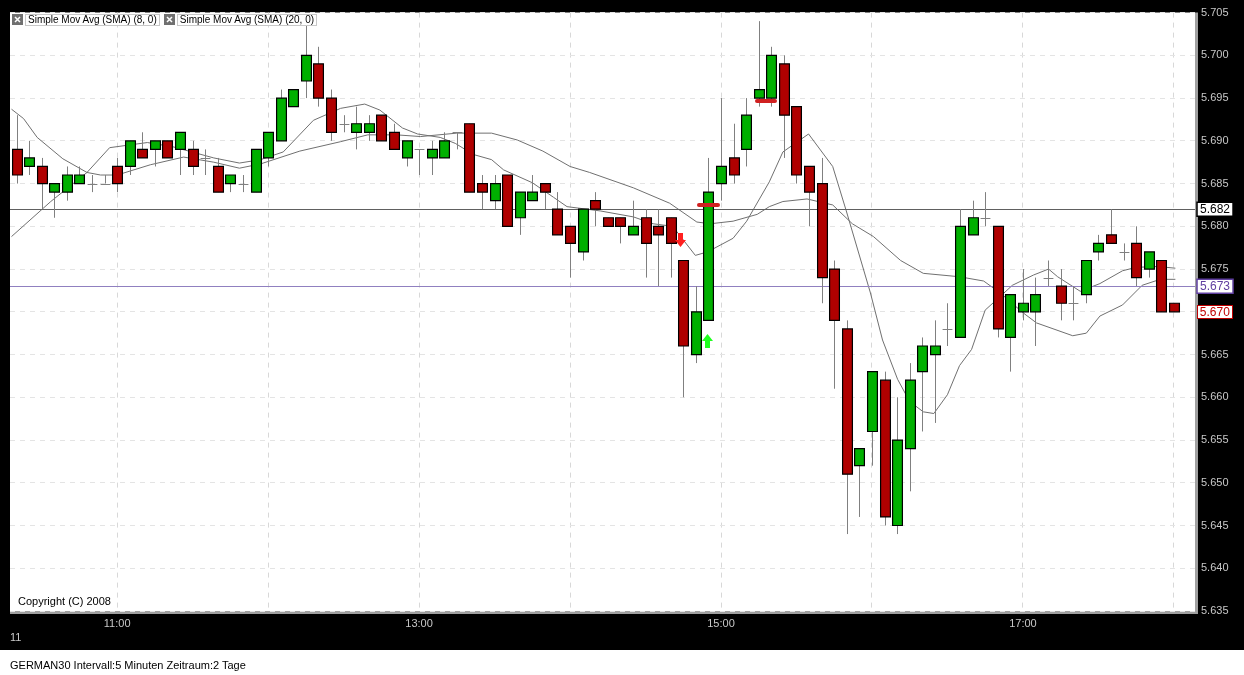 This screenshot has height=675, width=1244. I want to click on y-tick-label: 5.665, so click(1215, 353).